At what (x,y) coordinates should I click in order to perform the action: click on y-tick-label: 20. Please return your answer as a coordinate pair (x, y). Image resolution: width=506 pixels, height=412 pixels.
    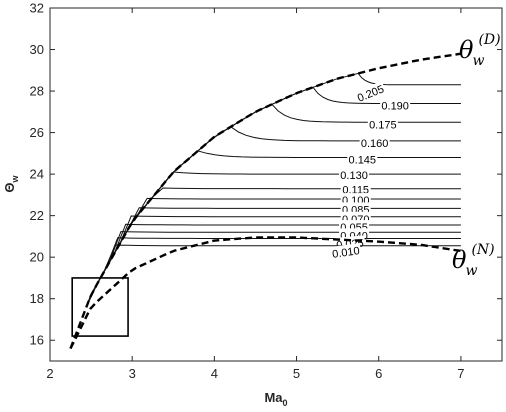
    Looking at the image, I should click on (37, 257).